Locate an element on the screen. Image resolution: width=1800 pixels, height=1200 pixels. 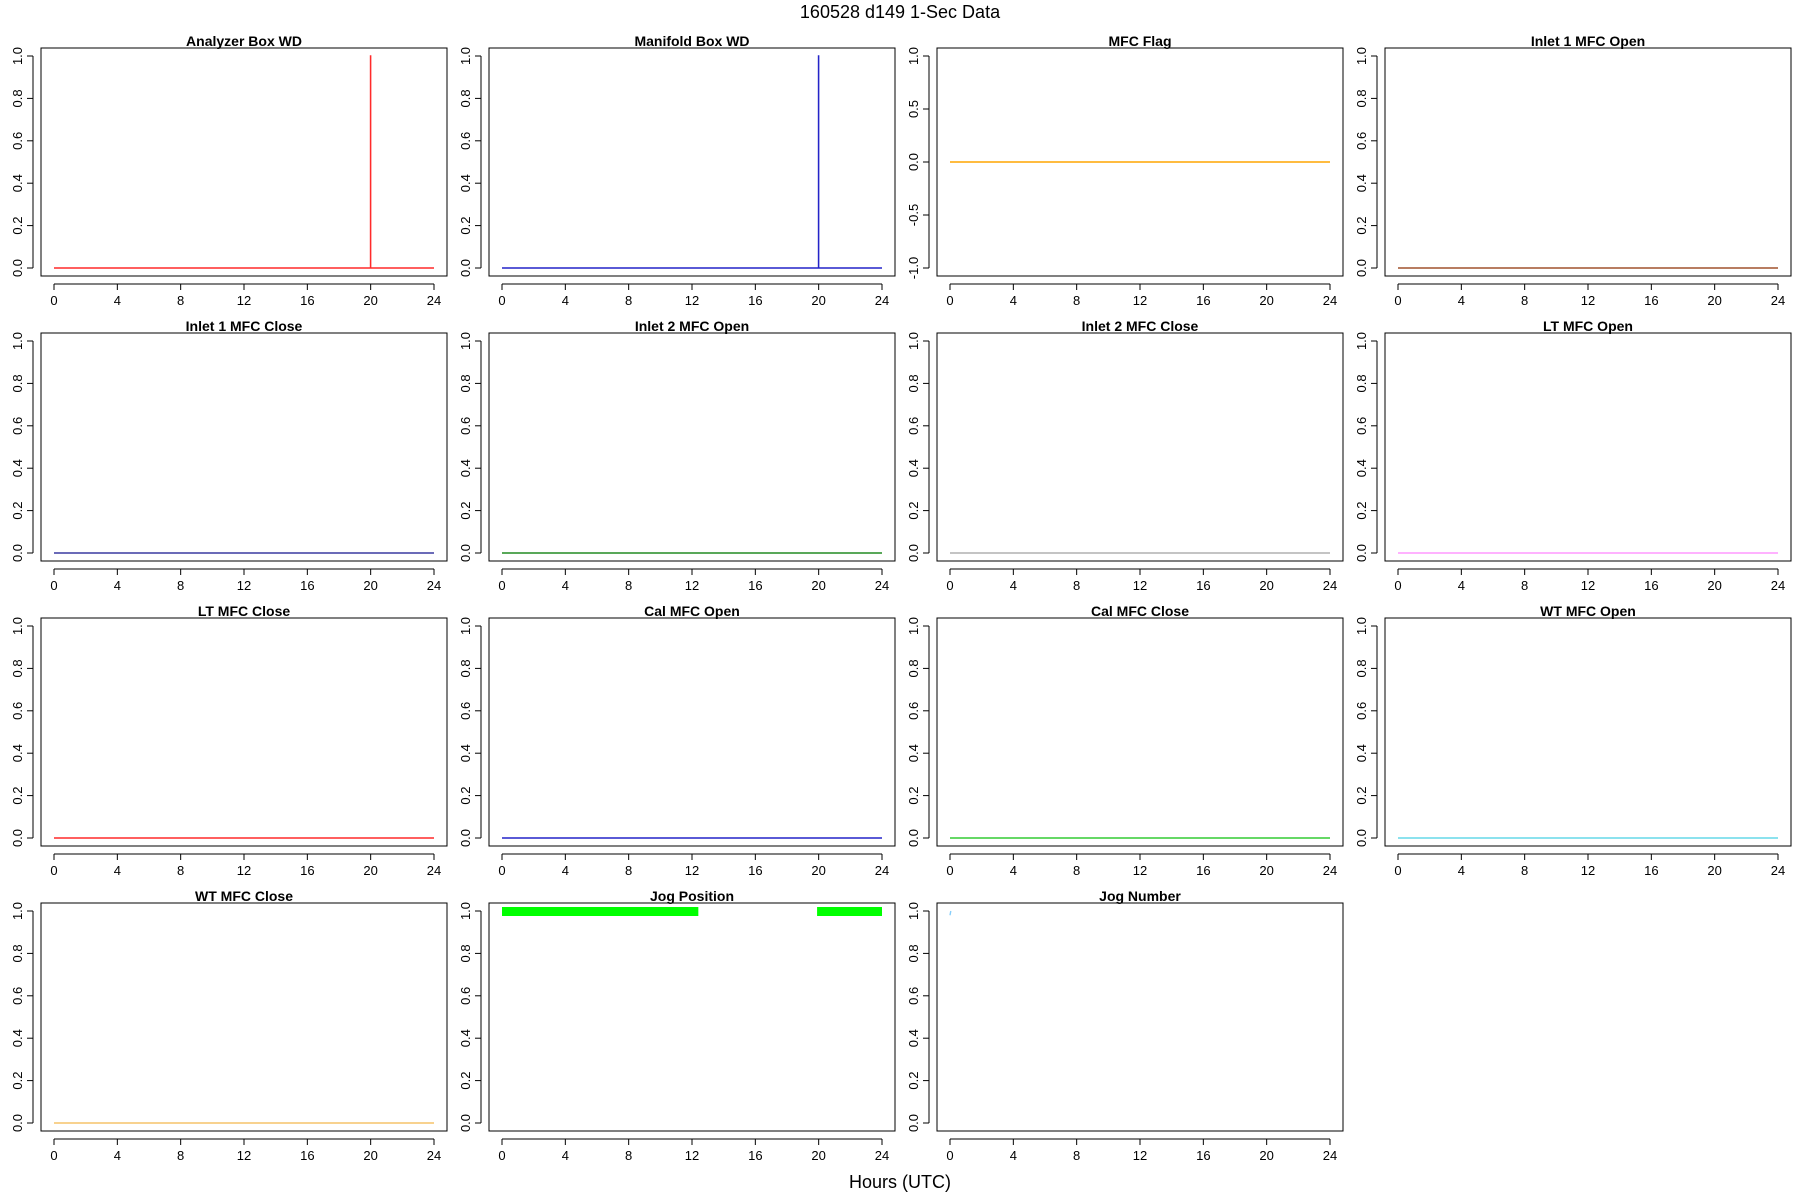
y-tick-label: 0.5 is located at coordinates (913, 109).